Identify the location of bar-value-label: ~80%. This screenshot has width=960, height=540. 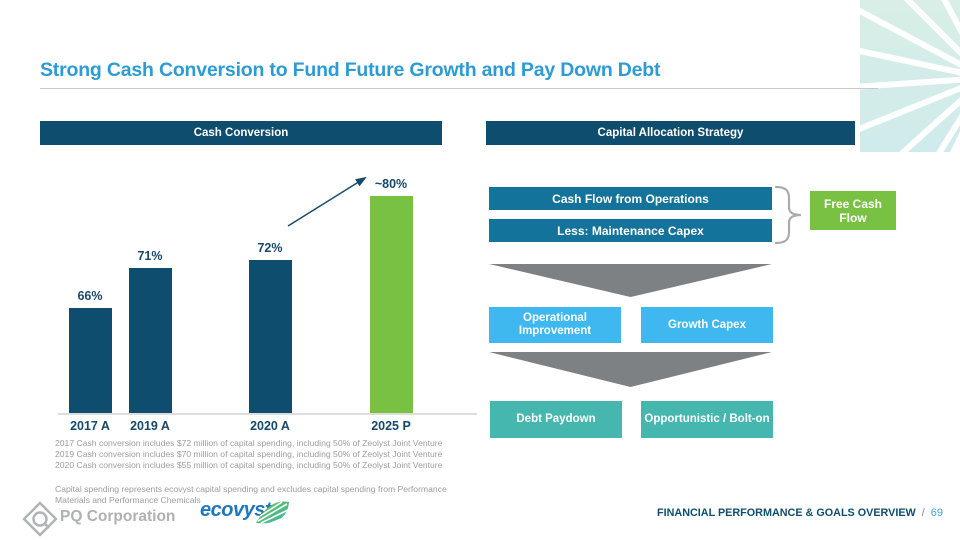
(391, 184).